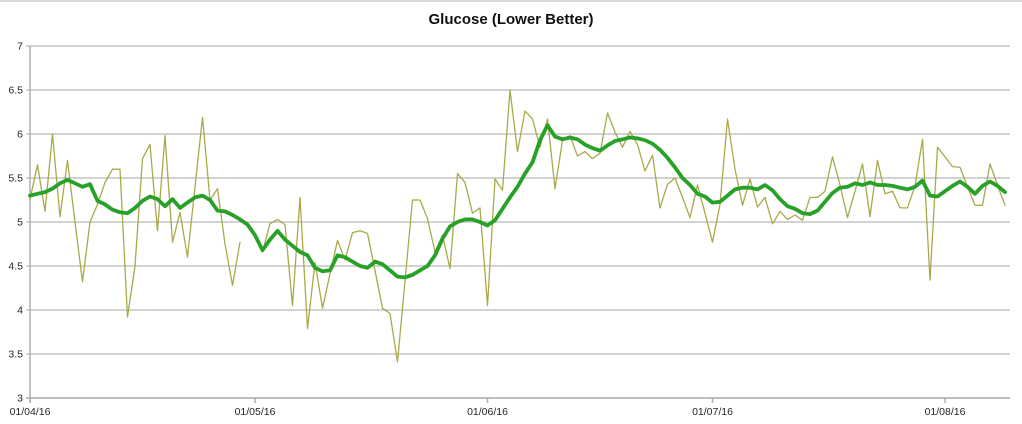  What do you see at coordinates (30, 412) in the screenshot?
I see `x-axis-tick-label: 01/04/16` at bounding box center [30, 412].